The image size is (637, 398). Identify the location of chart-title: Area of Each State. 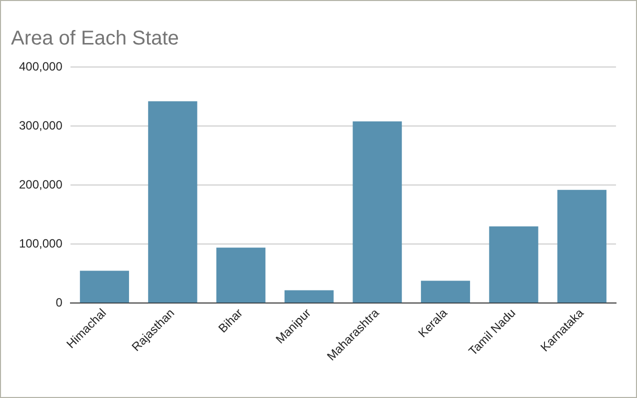
(95, 39).